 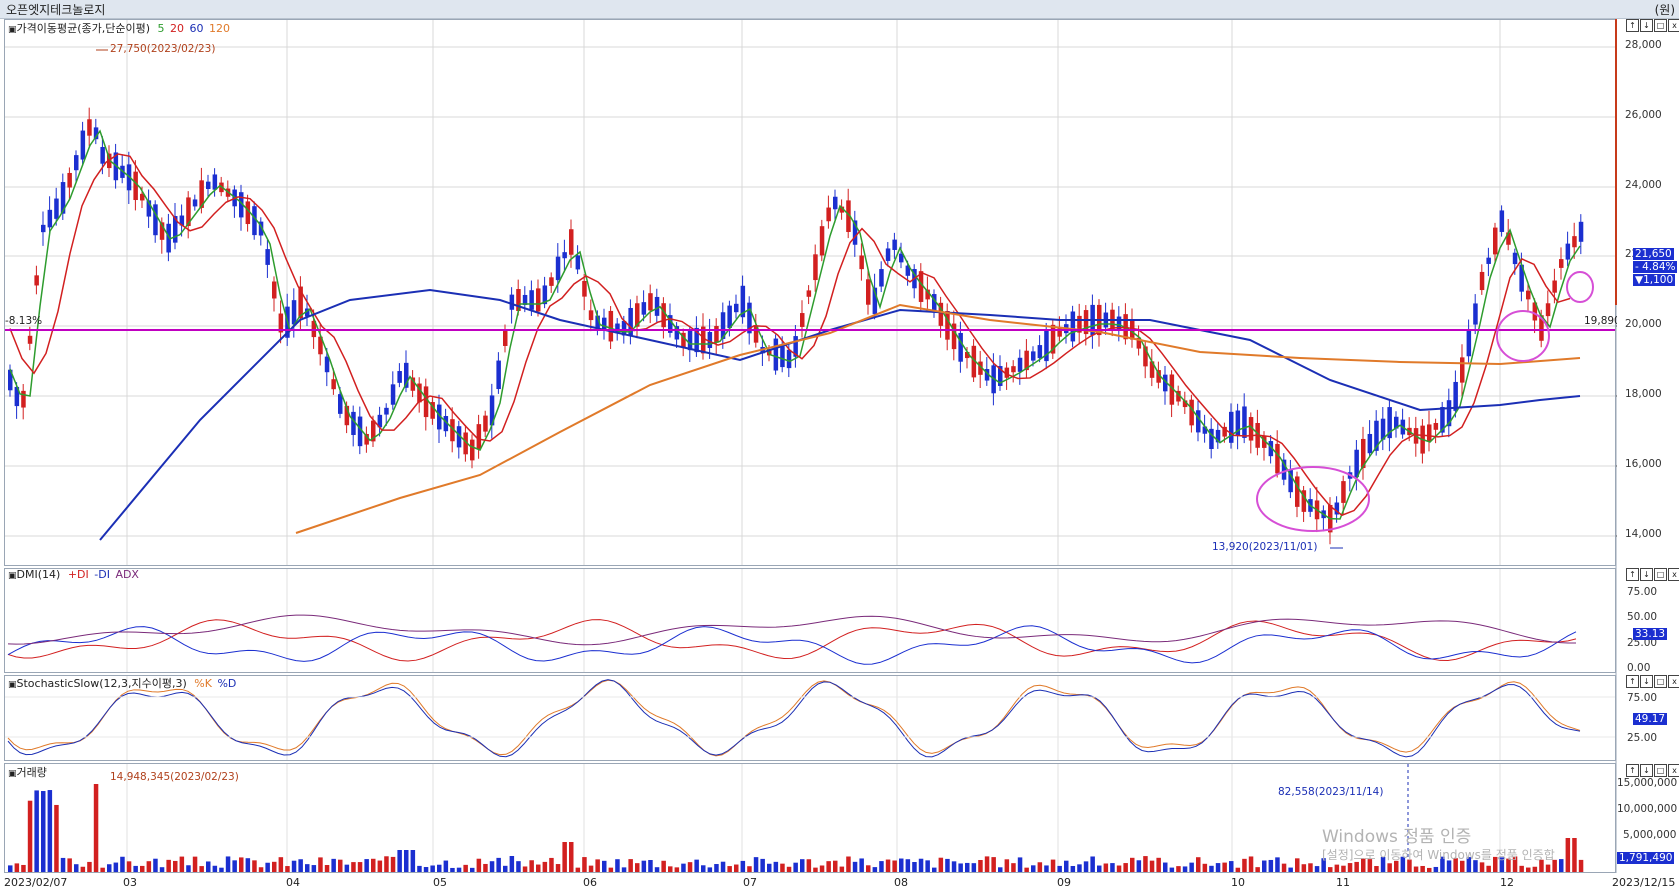 I want to click on x-axis-month: 07, so click(x=750, y=882).